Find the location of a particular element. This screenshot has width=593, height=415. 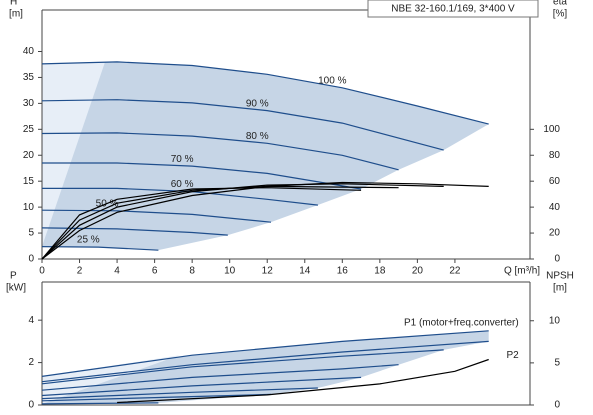

y-axis-label: [m] is located at coordinates (16, 14).